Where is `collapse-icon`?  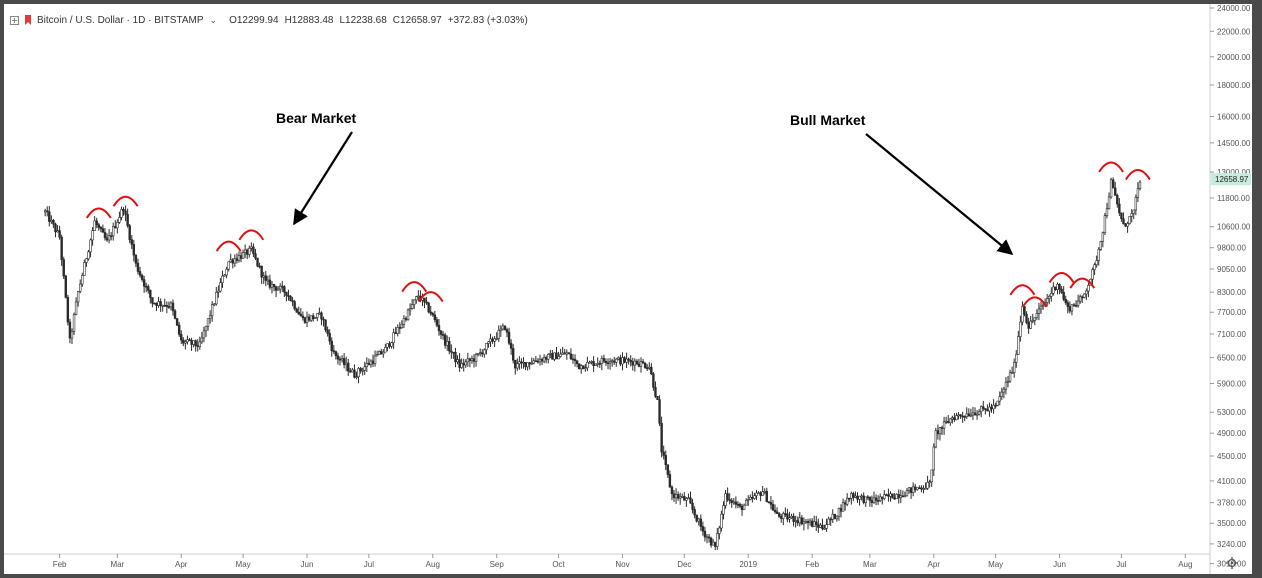 collapse-icon is located at coordinates (14, 20).